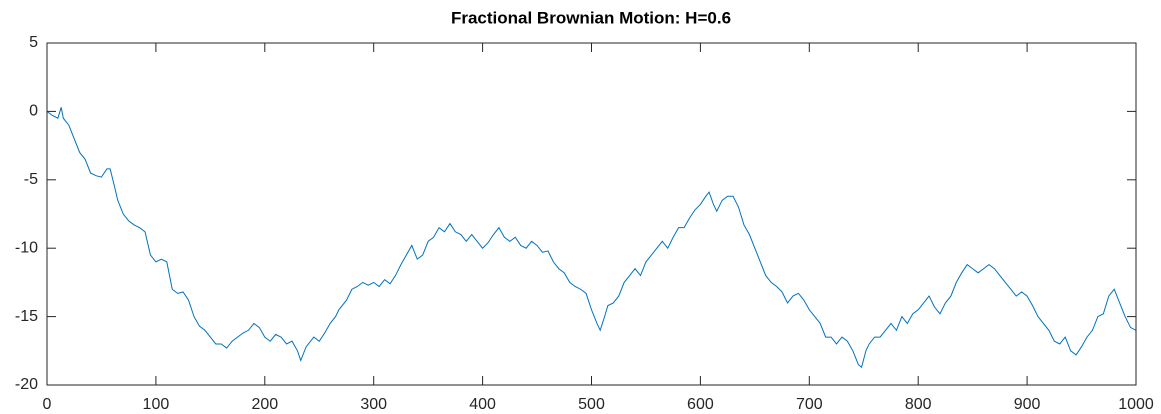  I want to click on chart-title: Fractional Brownian Motion: H=0.6, so click(591, 17).